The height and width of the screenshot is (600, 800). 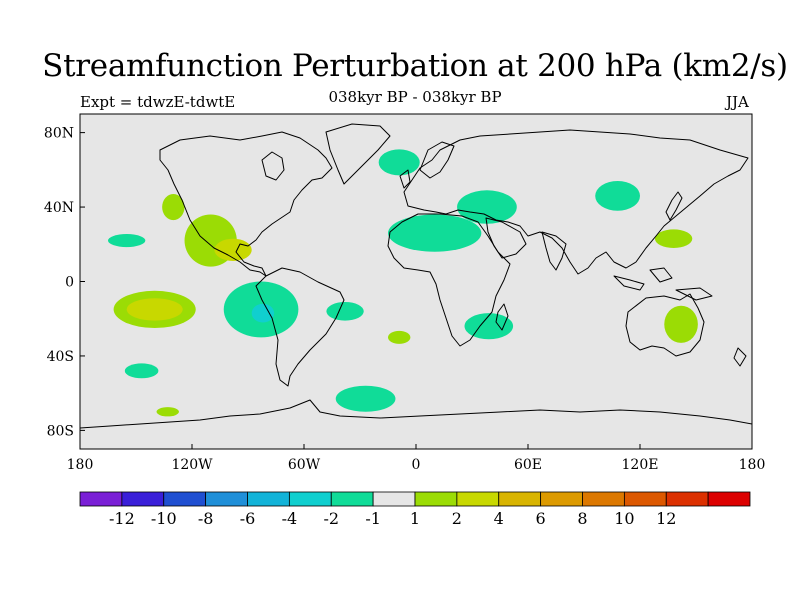 What do you see at coordinates (60, 357) in the screenshot?
I see `lat-tick-label: 40S` at bounding box center [60, 357].